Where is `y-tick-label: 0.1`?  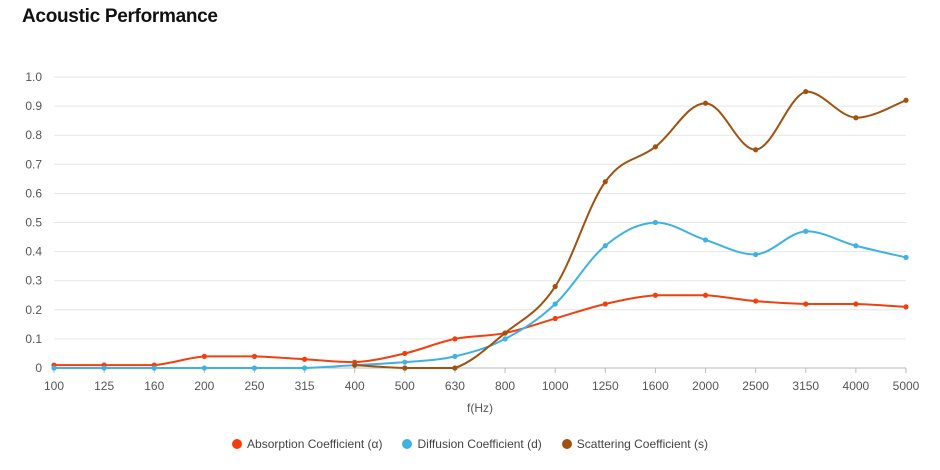 y-tick-label: 0.1 is located at coordinates (33, 339).